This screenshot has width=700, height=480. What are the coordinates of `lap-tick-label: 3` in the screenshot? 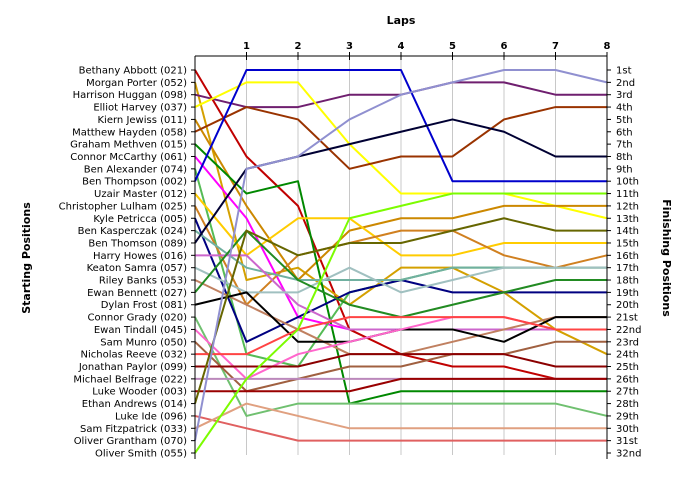 It's located at (349, 46).